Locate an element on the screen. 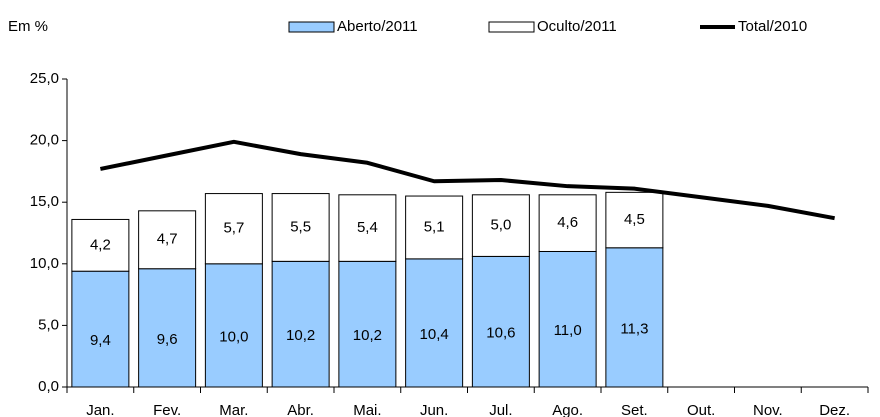 The width and height of the screenshot is (880, 417). y-tick-label: 20,0 is located at coordinates (44, 140).